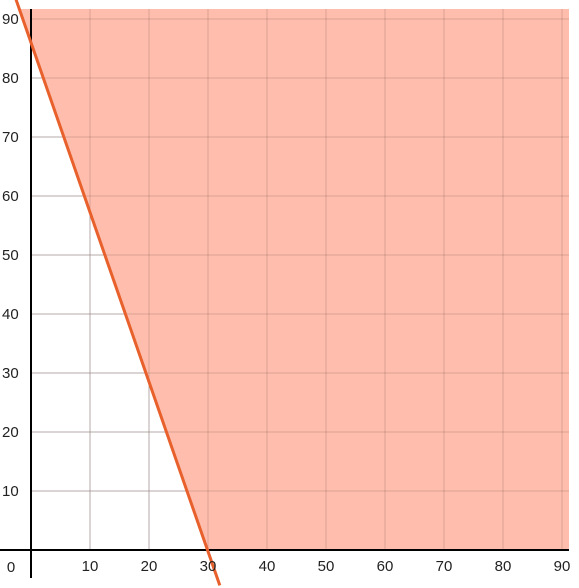 Image resolution: width=579 pixels, height=588 pixels. What do you see at coordinates (562, 566) in the screenshot?
I see `x-tick-label-90: 90` at bounding box center [562, 566].